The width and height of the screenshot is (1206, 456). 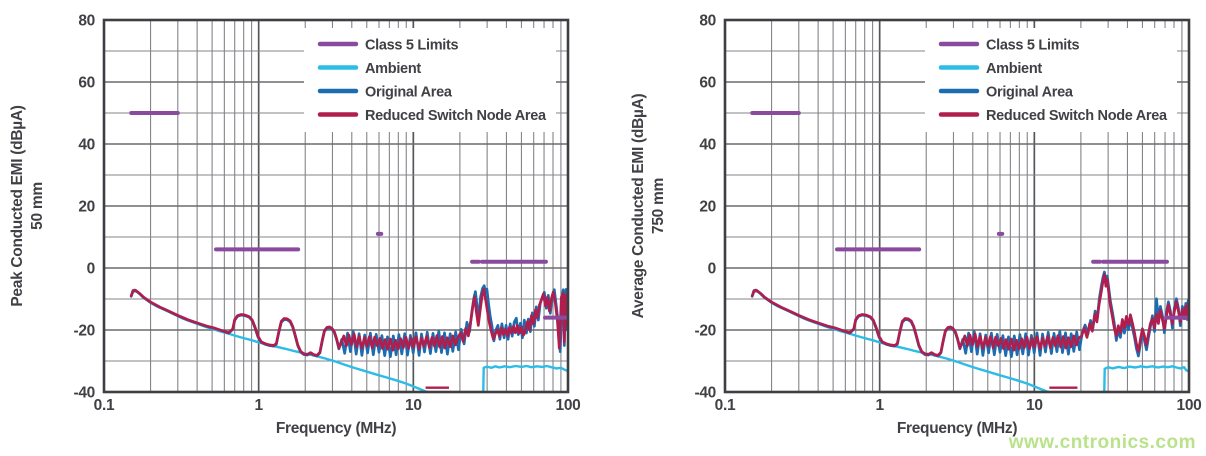 I want to click on y-axis-title: Peak Conducted EMI (dBµA), so click(x=17, y=205).